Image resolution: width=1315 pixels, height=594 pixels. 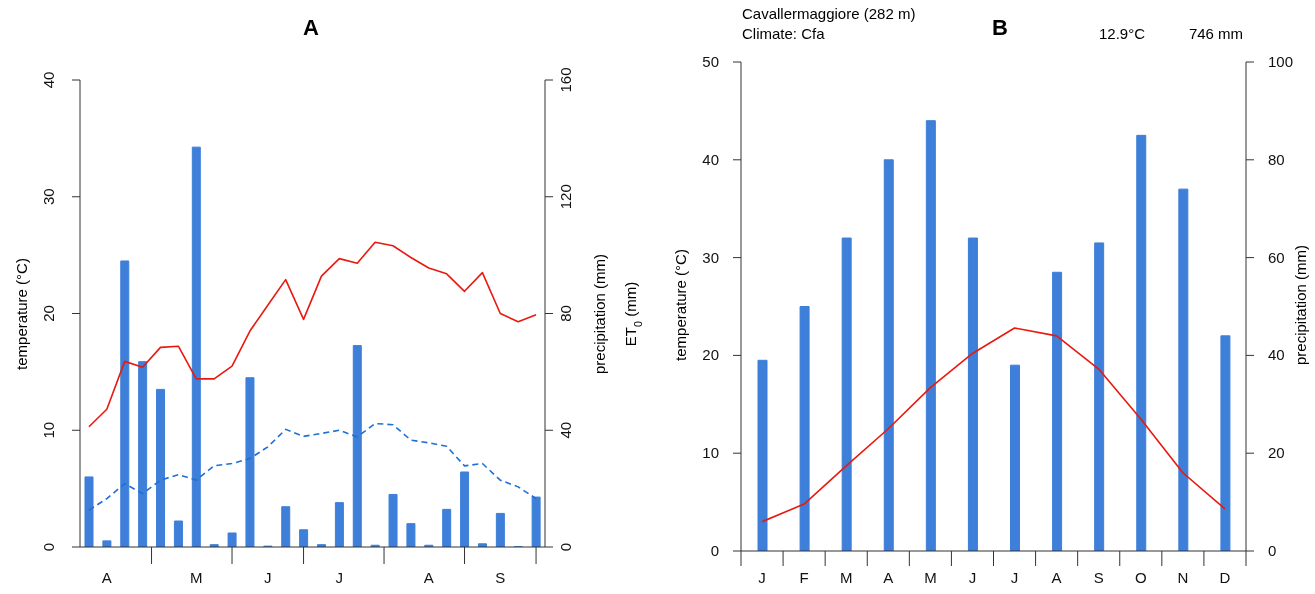 I want to click on y2-tick-label: 120, so click(x=565, y=197).